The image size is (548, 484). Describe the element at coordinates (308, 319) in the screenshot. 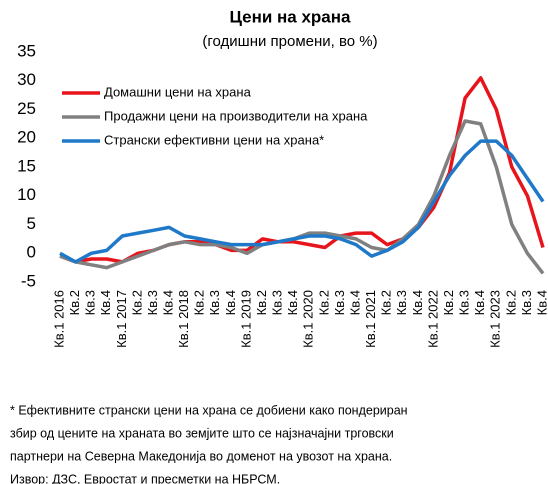

I see `x-tick-label: Кв.1 2020` at that location.